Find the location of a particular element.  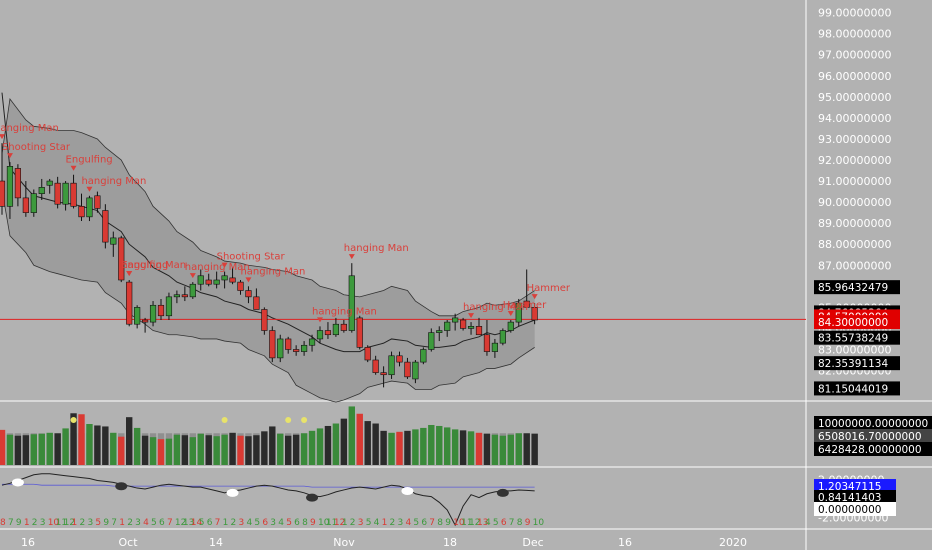

pattern-label: Shooting Star is located at coordinates (251, 257).